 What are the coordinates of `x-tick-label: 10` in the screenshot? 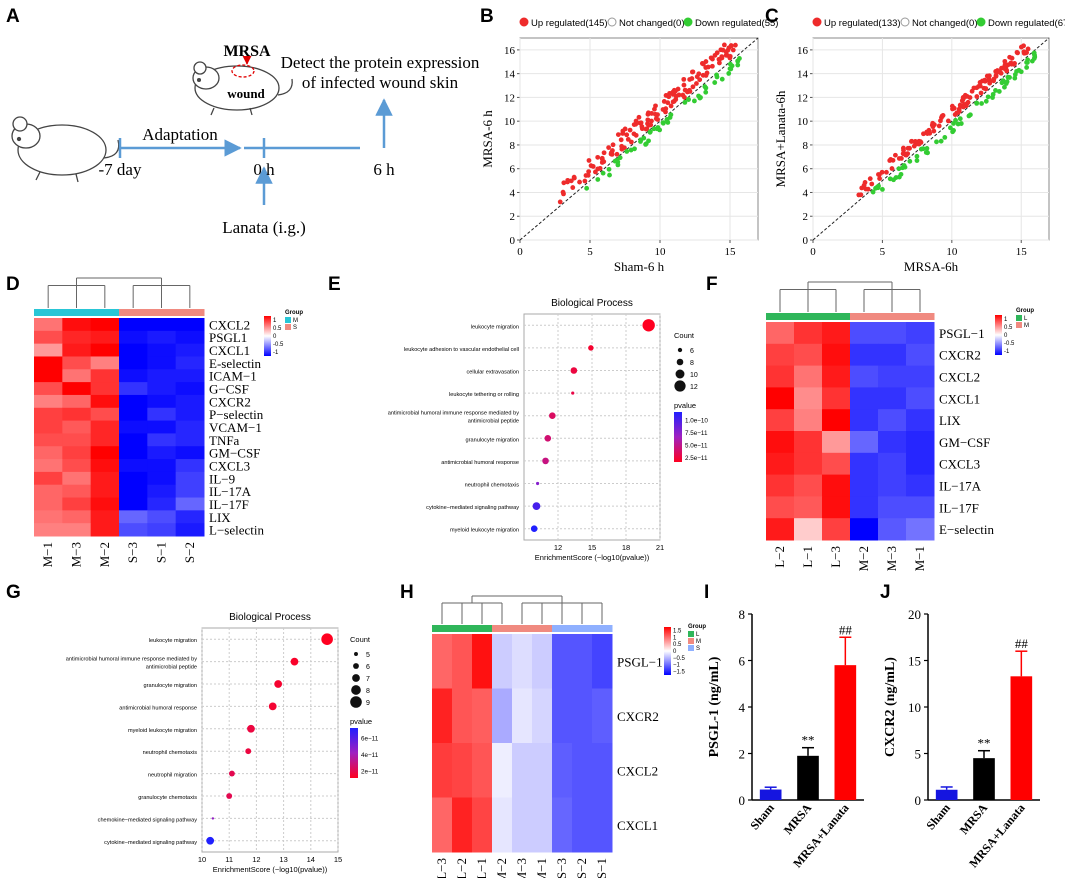 It's located at (952, 252).